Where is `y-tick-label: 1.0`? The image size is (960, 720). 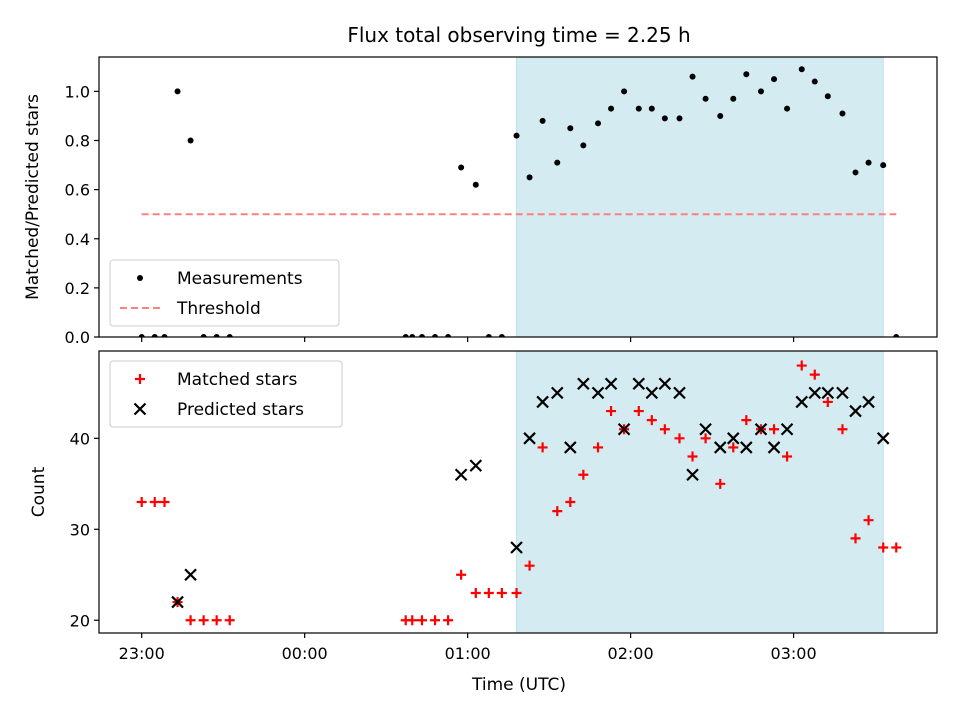
y-tick-label: 1.0 is located at coordinates (77, 91).